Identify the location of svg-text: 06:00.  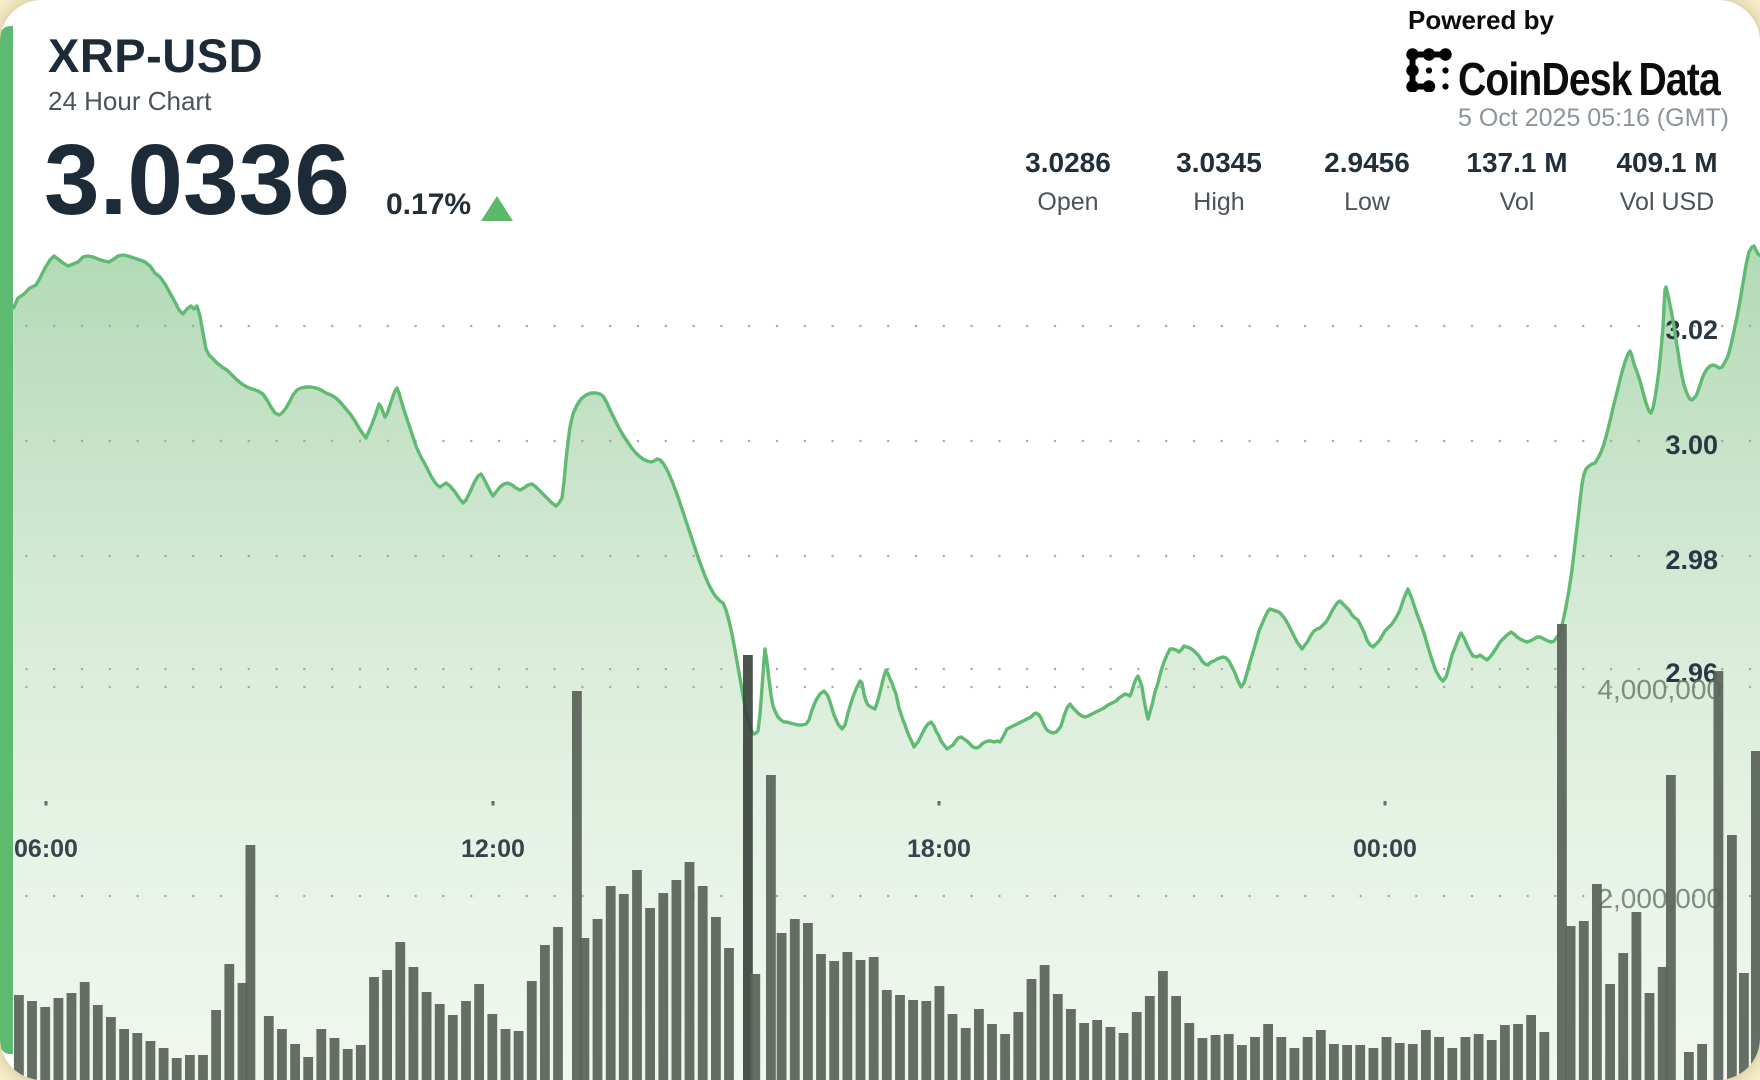
(46, 849).